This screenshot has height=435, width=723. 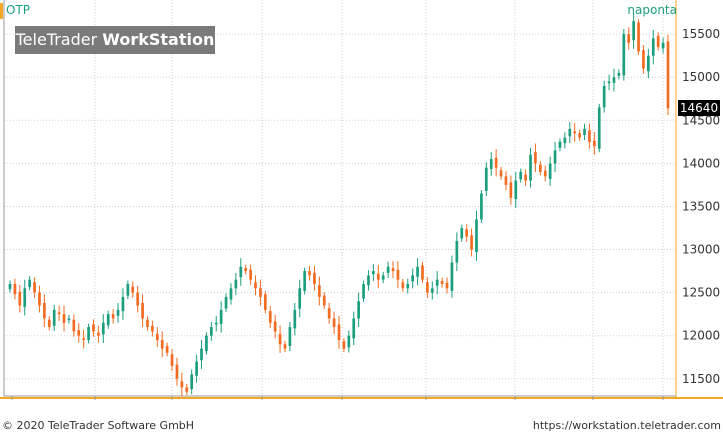 What do you see at coordinates (701, 77) in the screenshot?
I see `y-tick-label: 15000` at bounding box center [701, 77].